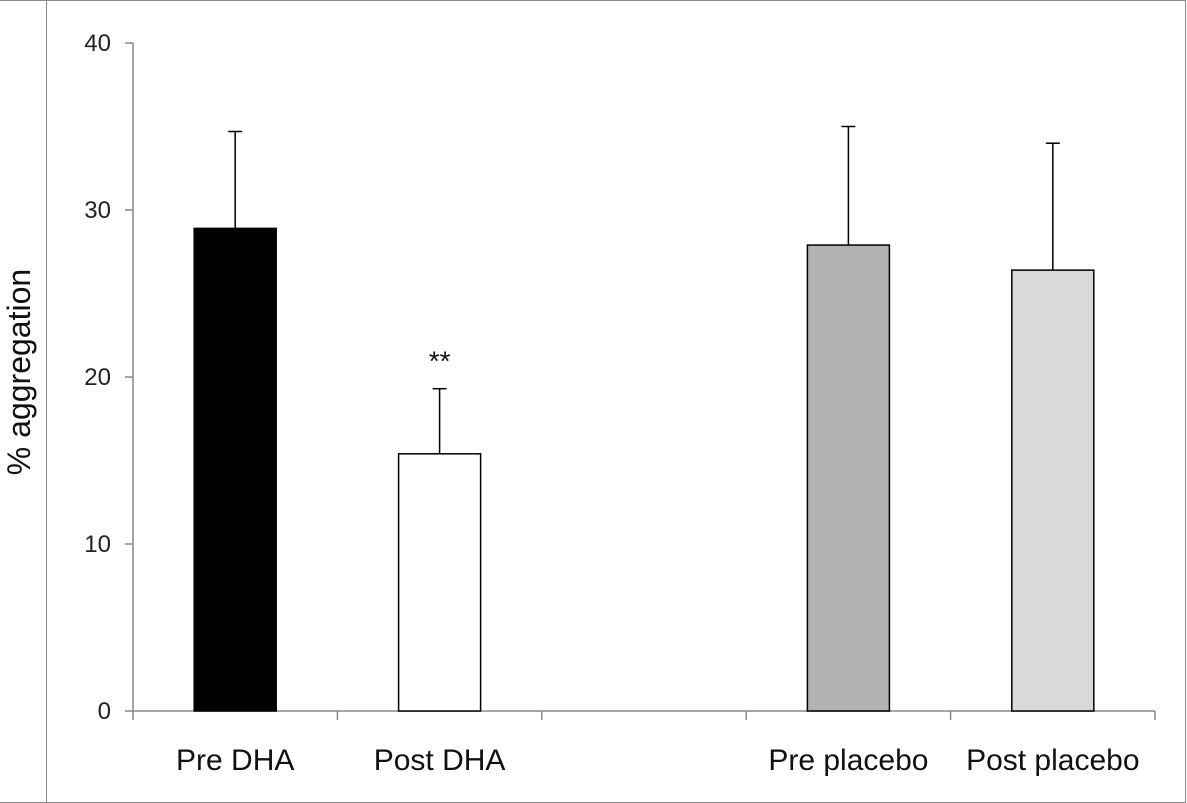 This screenshot has height=803, width=1187. I want to click on y-tick-label: 20, so click(97, 377).